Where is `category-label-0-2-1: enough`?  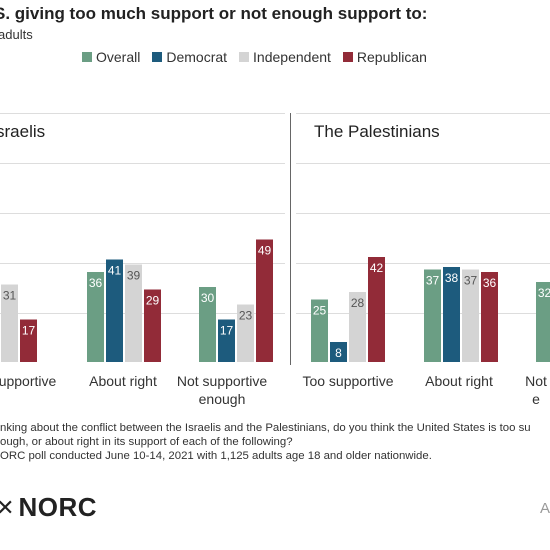 category-label-0-2-1: enough is located at coordinates (222, 399).